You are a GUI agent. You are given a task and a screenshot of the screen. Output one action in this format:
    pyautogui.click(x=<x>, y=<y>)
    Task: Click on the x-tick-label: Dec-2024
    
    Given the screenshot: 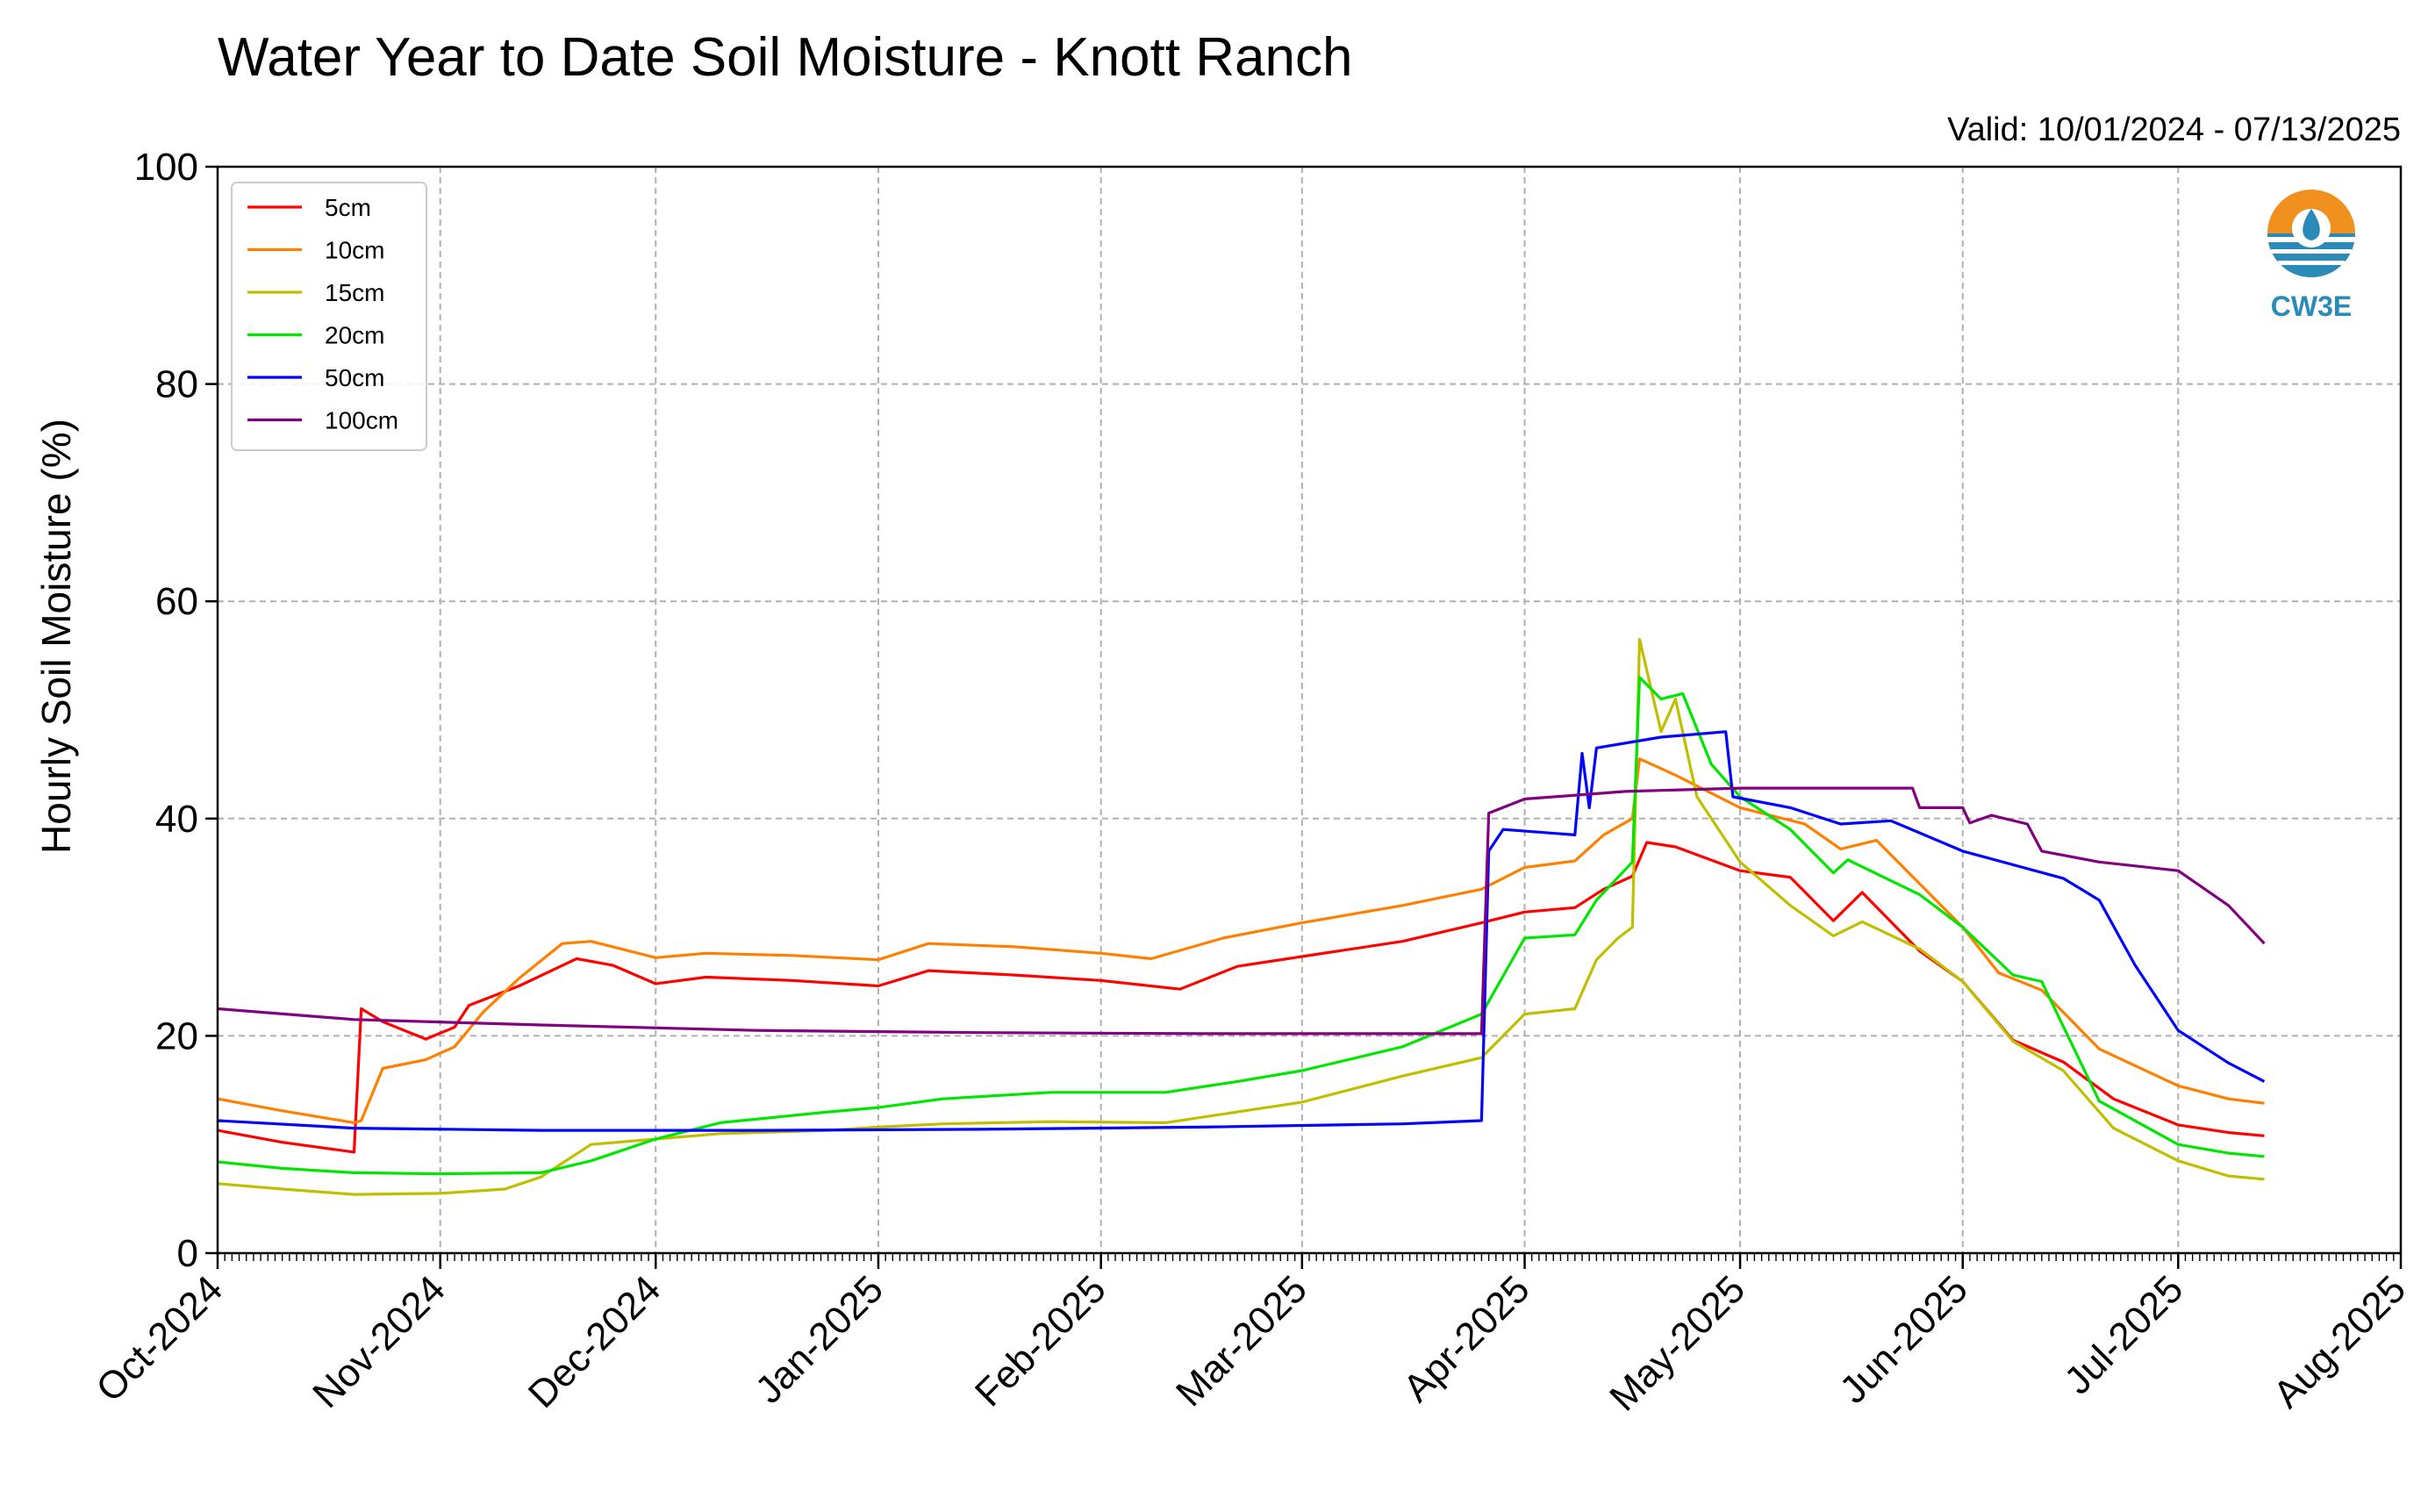 What is the action you would take?
    pyautogui.click(x=595, y=1342)
    